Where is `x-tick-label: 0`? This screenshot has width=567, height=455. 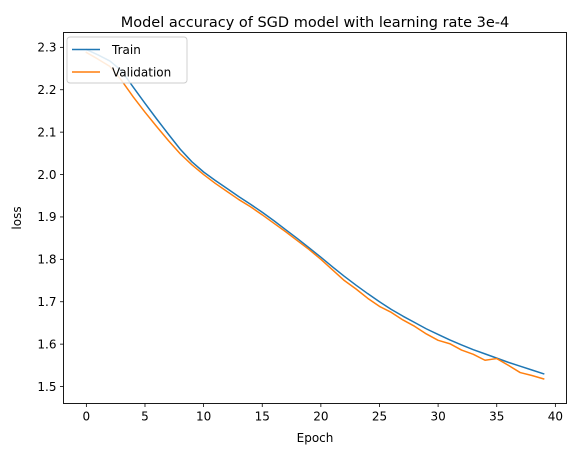 x-tick-label: 0 is located at coordinates (87, 417).